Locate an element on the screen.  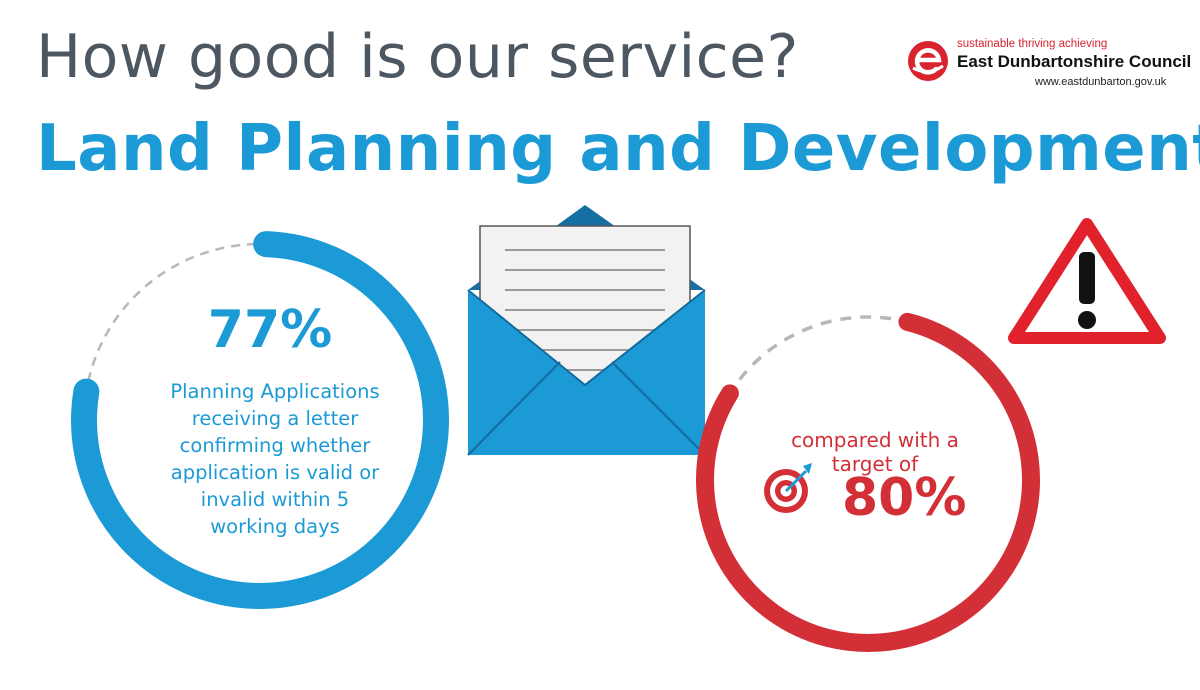
target-dartboard-icon is located at coordinates (788, 488).